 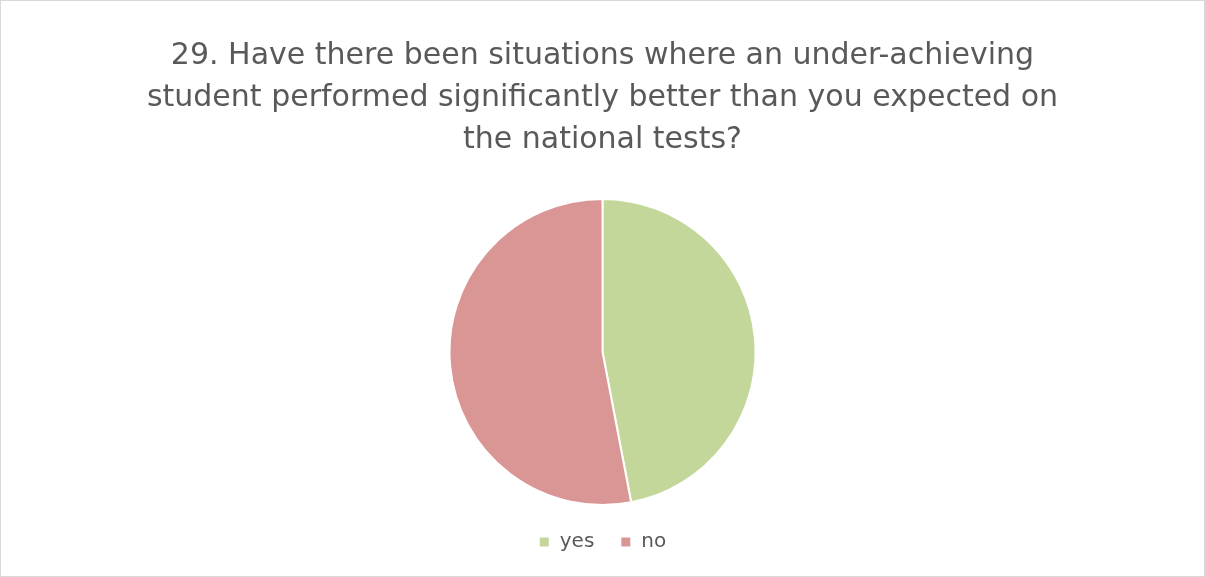 What do you see at coordinates (654, 540) in the screenshot?
I see `legend-label: no` at bounding box center [654, 540].